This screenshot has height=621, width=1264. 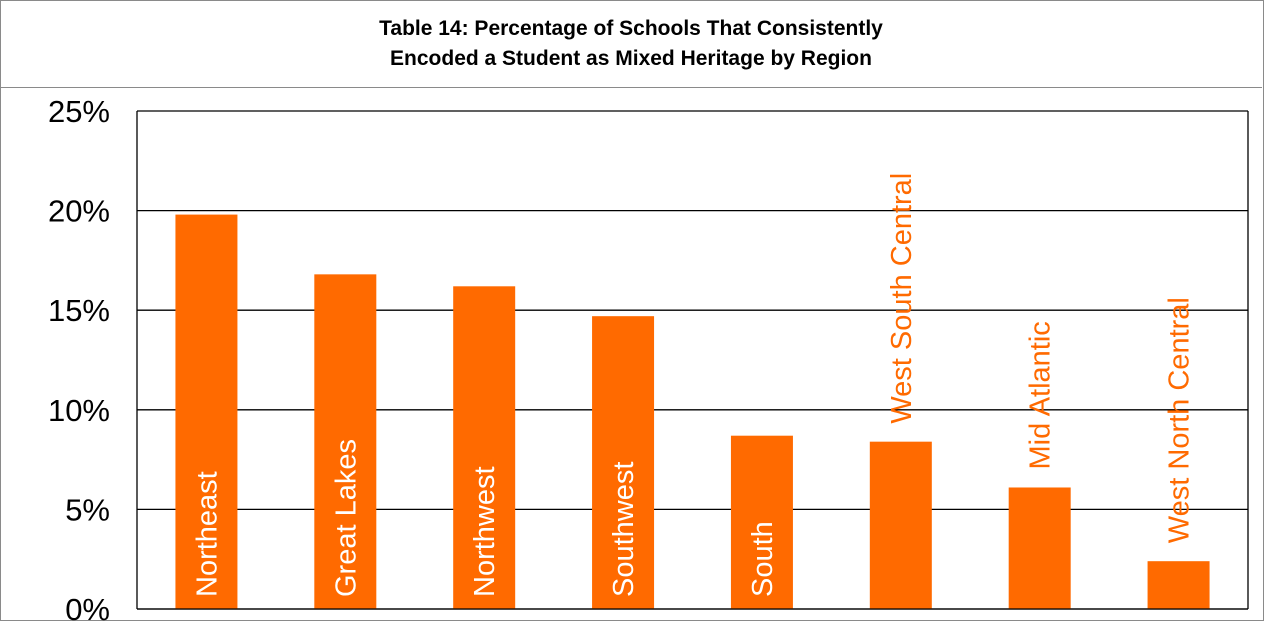 What do you see at coordinates (1180, 420) in the screenshot?
I see `bar-label: West North Central` at bounding box center [1180, 420].